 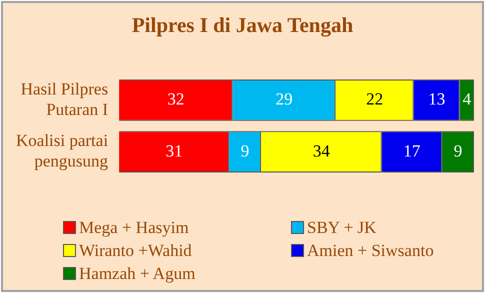 What do you see at coordinates (174, 150) in the screenshot?
I see `data-label: 31` at bounding box center [174, 150].